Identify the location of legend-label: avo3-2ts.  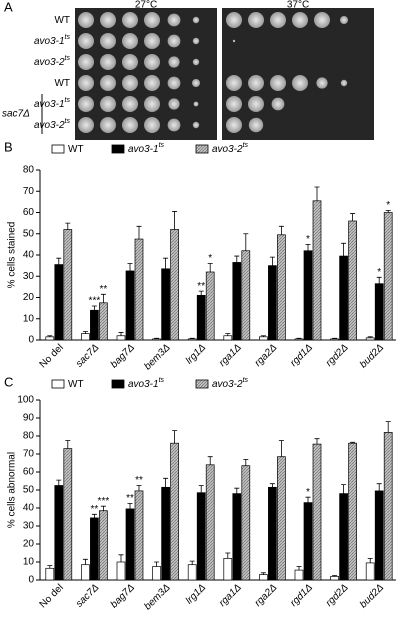
(230, 383).